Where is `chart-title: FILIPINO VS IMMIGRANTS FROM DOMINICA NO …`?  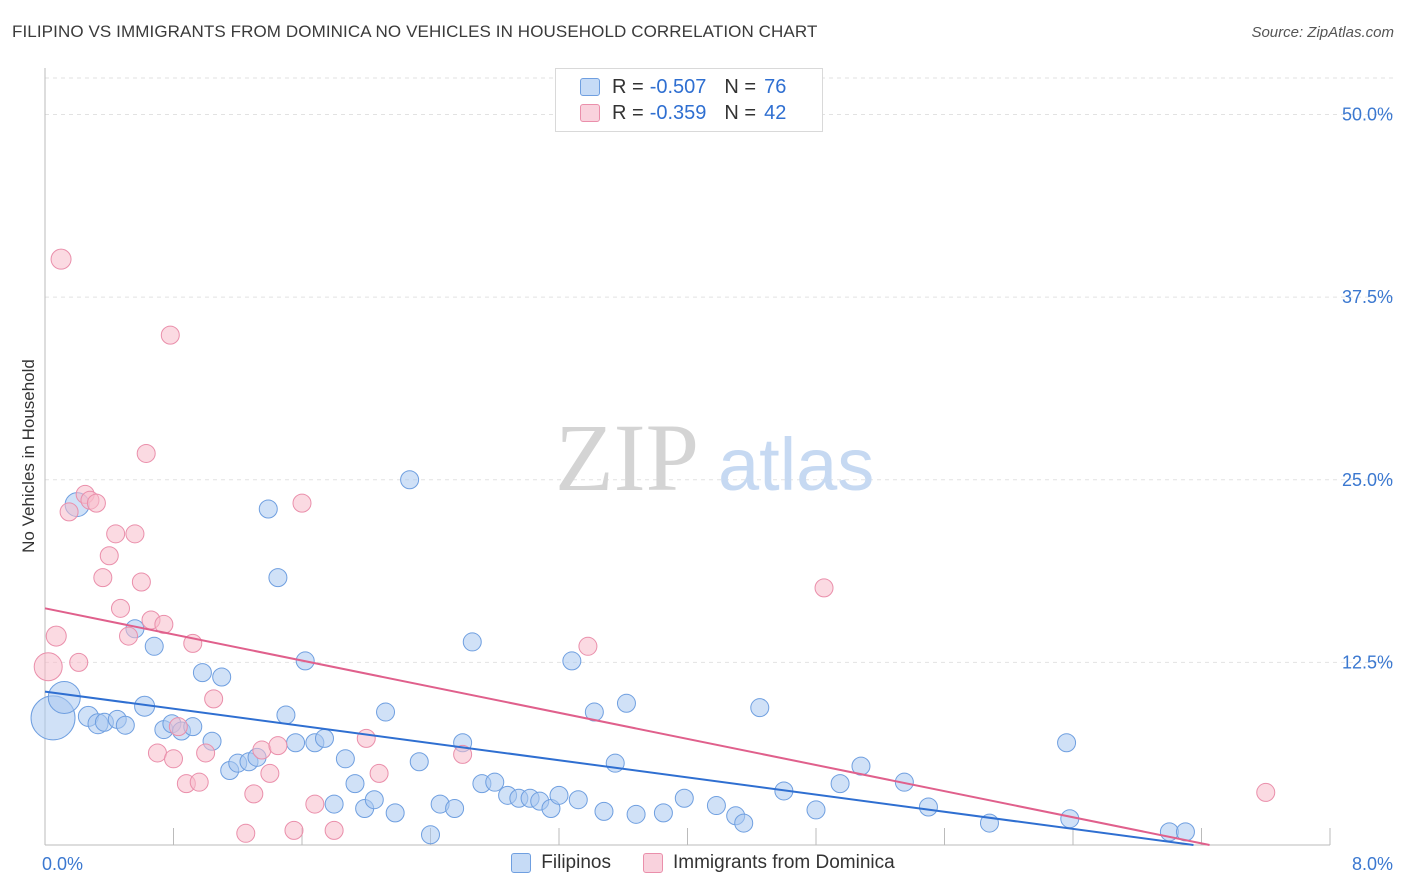 chart-title: FILIPINO VS IMMIGRANTS FROM DOMINICA NO … is located at coordinates (415, 31).